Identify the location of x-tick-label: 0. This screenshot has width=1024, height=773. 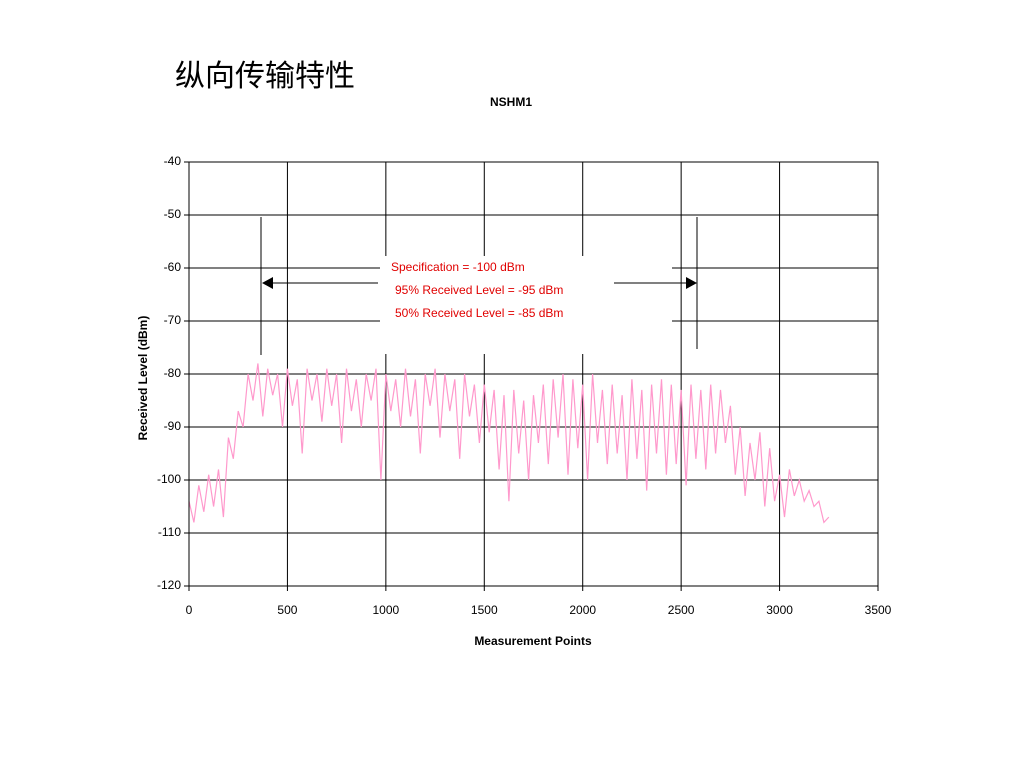
(189, 610).